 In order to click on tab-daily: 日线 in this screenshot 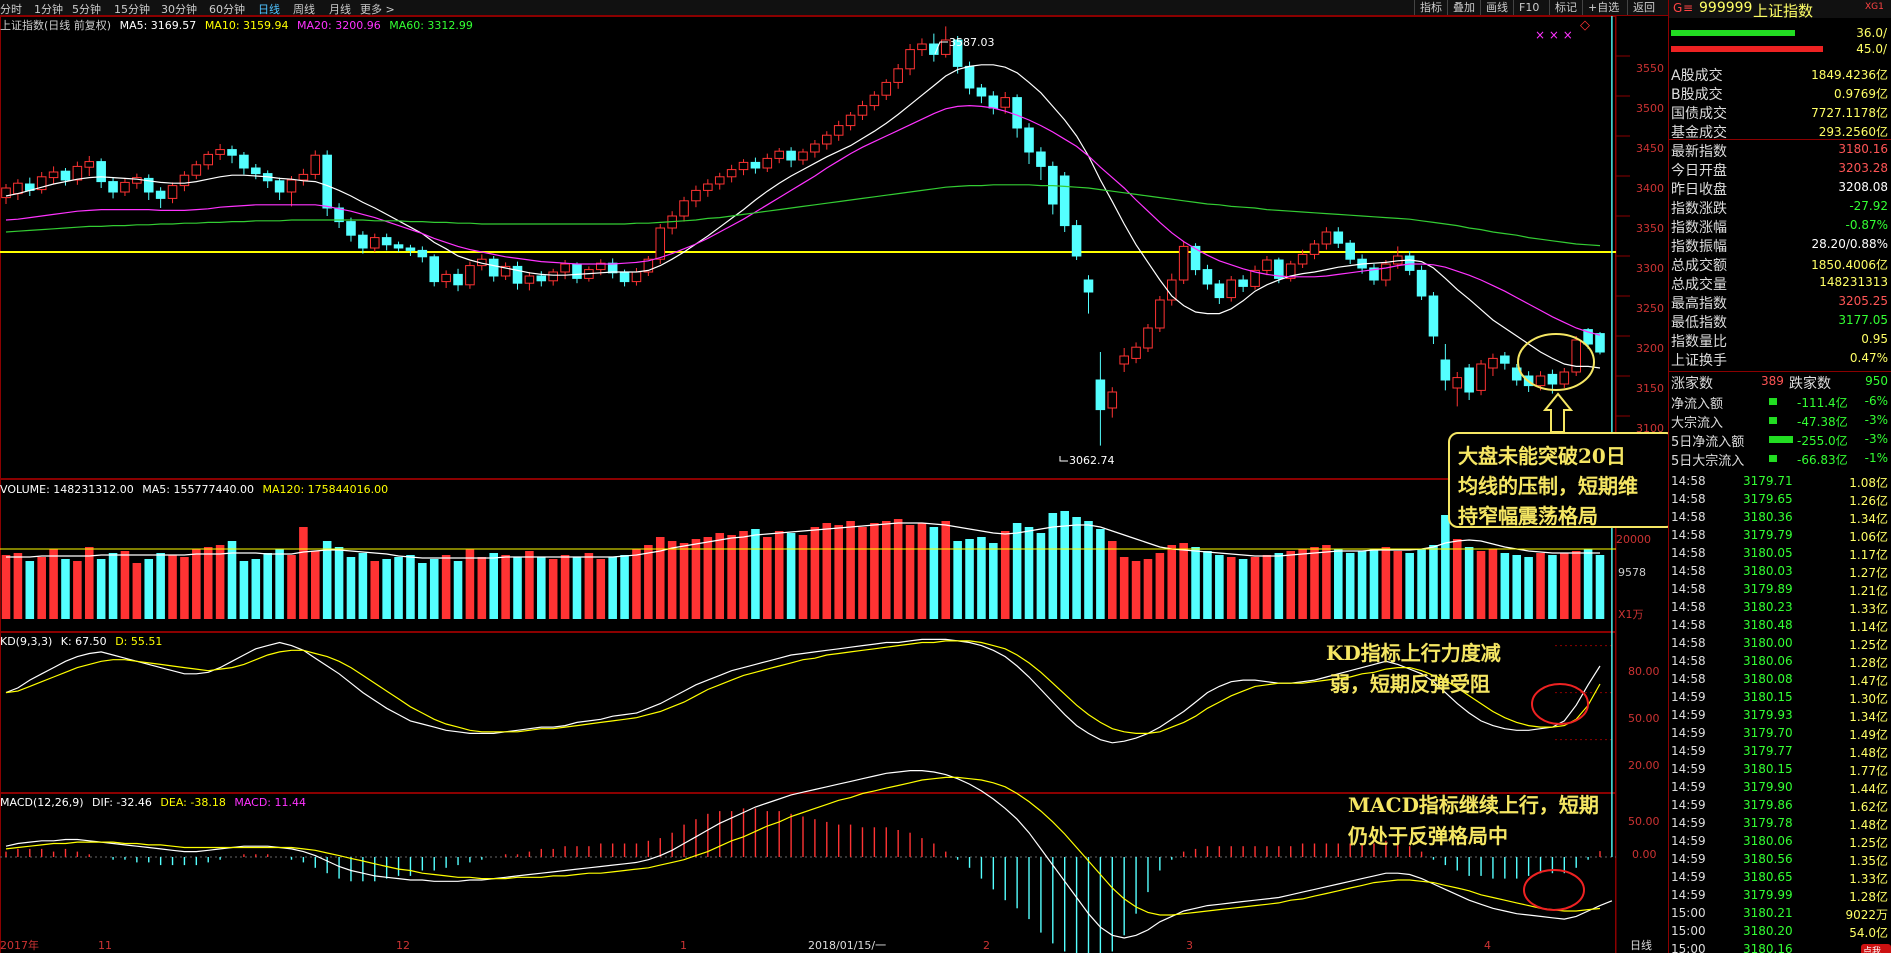, I will do `click(269, 9)`.